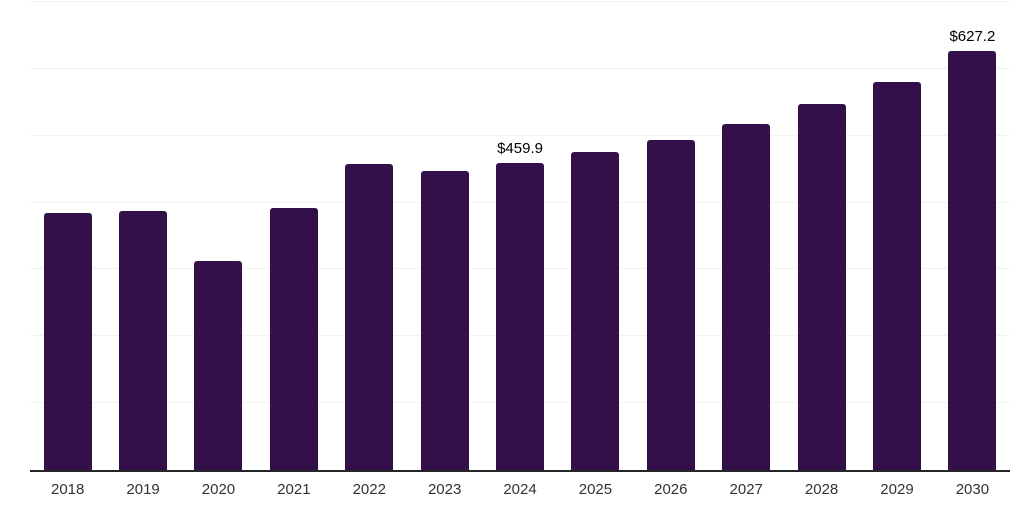 This screenshot has width=1024, height=512. I want to click on bar-slot-2027, so click(746, 296).